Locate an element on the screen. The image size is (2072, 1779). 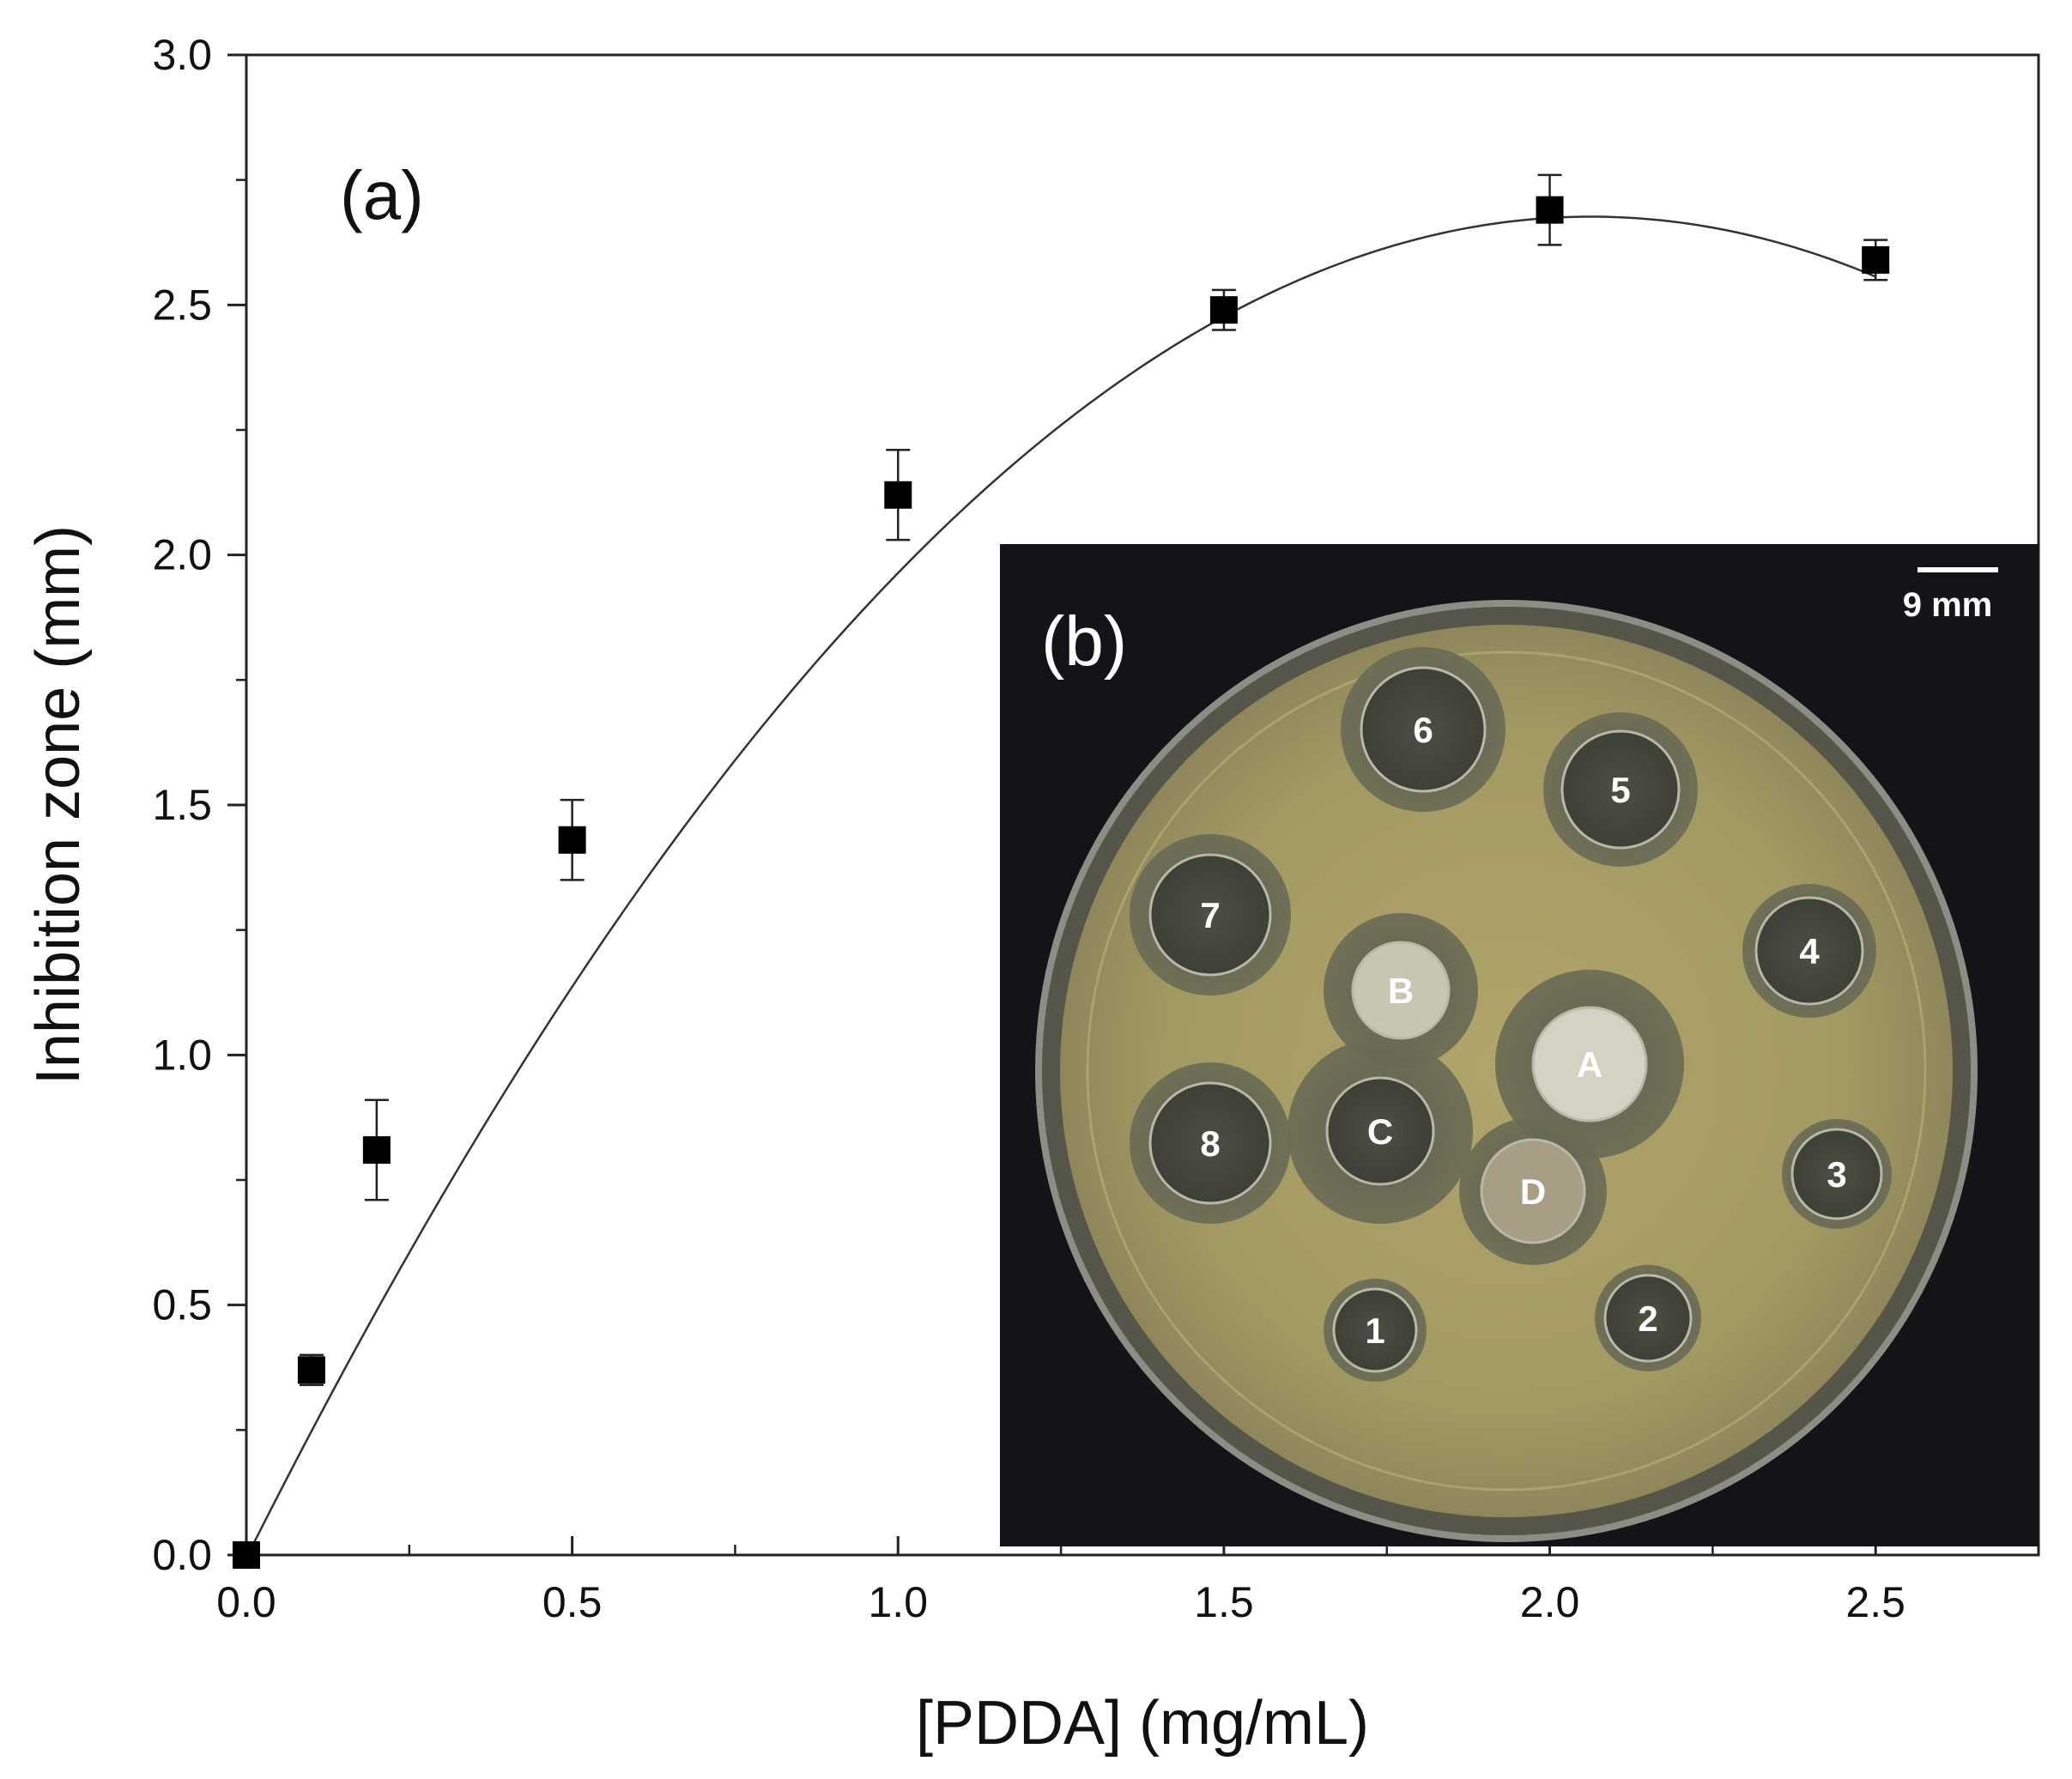
well-label: 6 is located at coordinates (1423, 730).